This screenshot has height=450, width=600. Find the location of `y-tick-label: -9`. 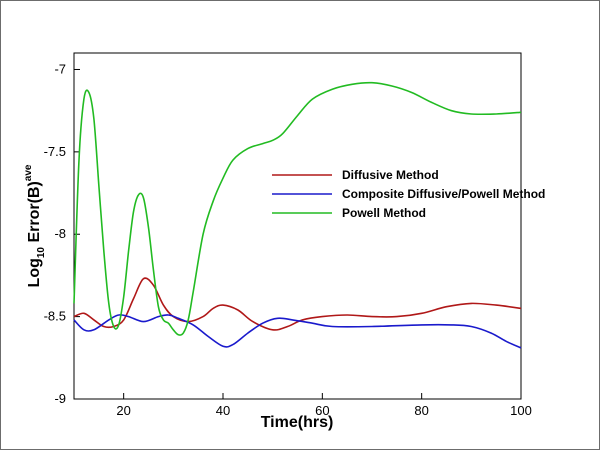

y-tick-label: -9 is located at coordinates (60, 398).